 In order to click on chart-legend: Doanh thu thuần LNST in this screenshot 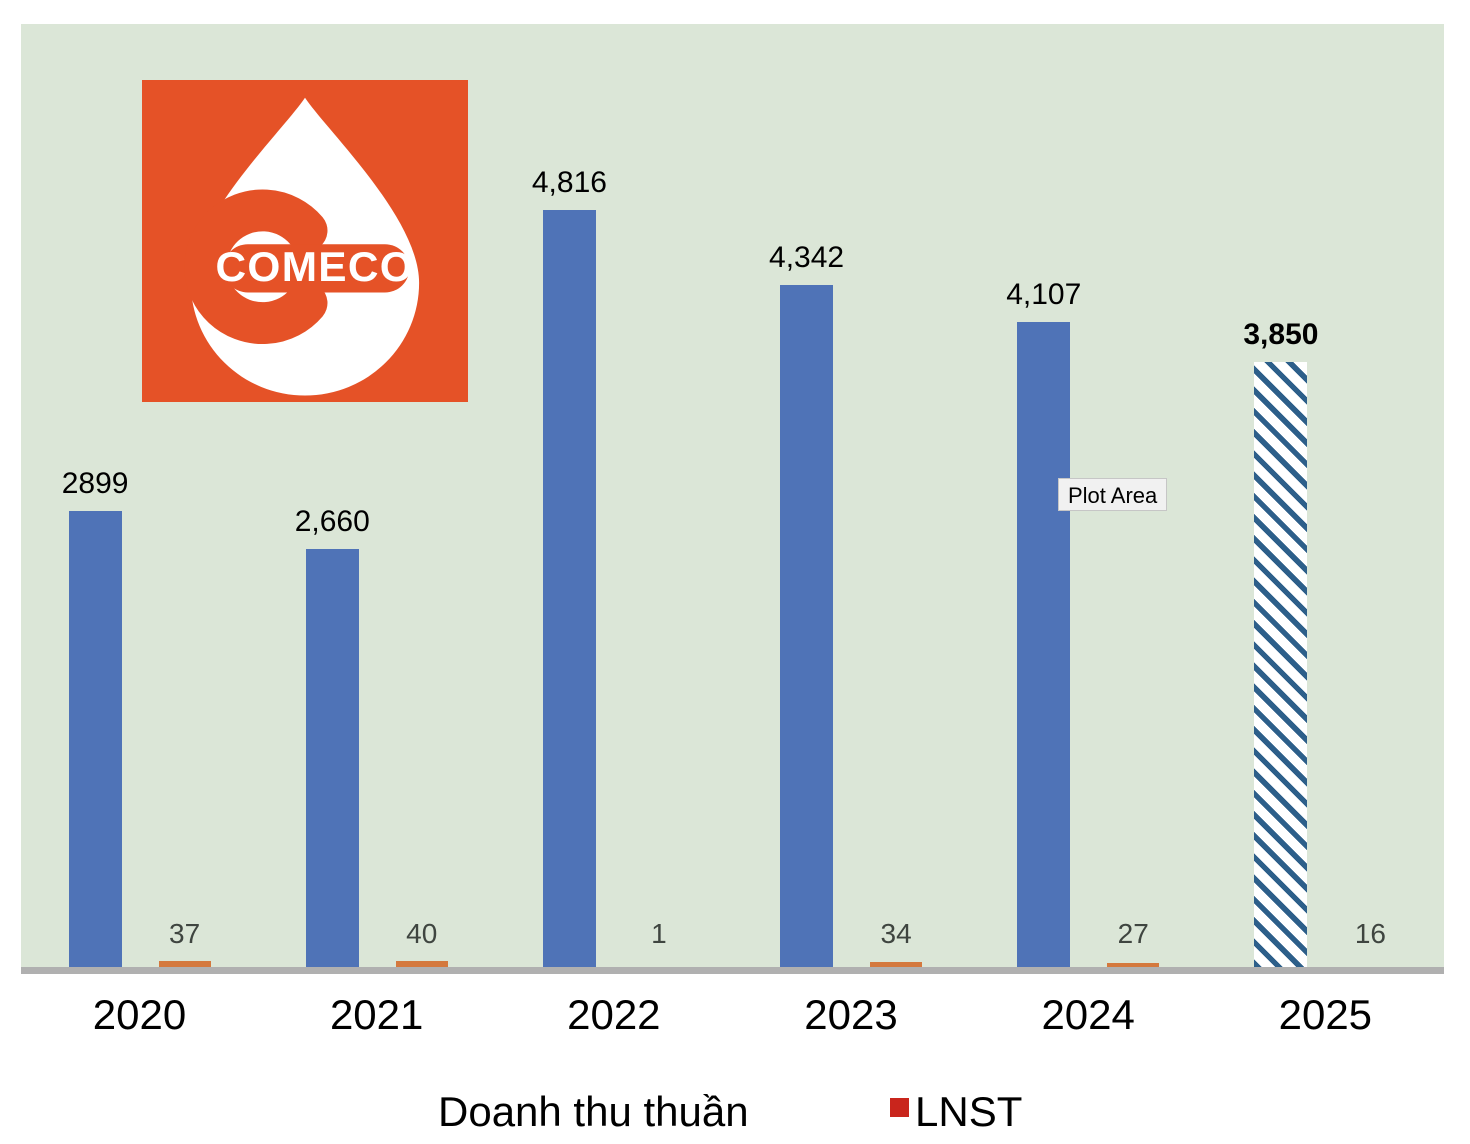, I will do `click(735, 1112)`.